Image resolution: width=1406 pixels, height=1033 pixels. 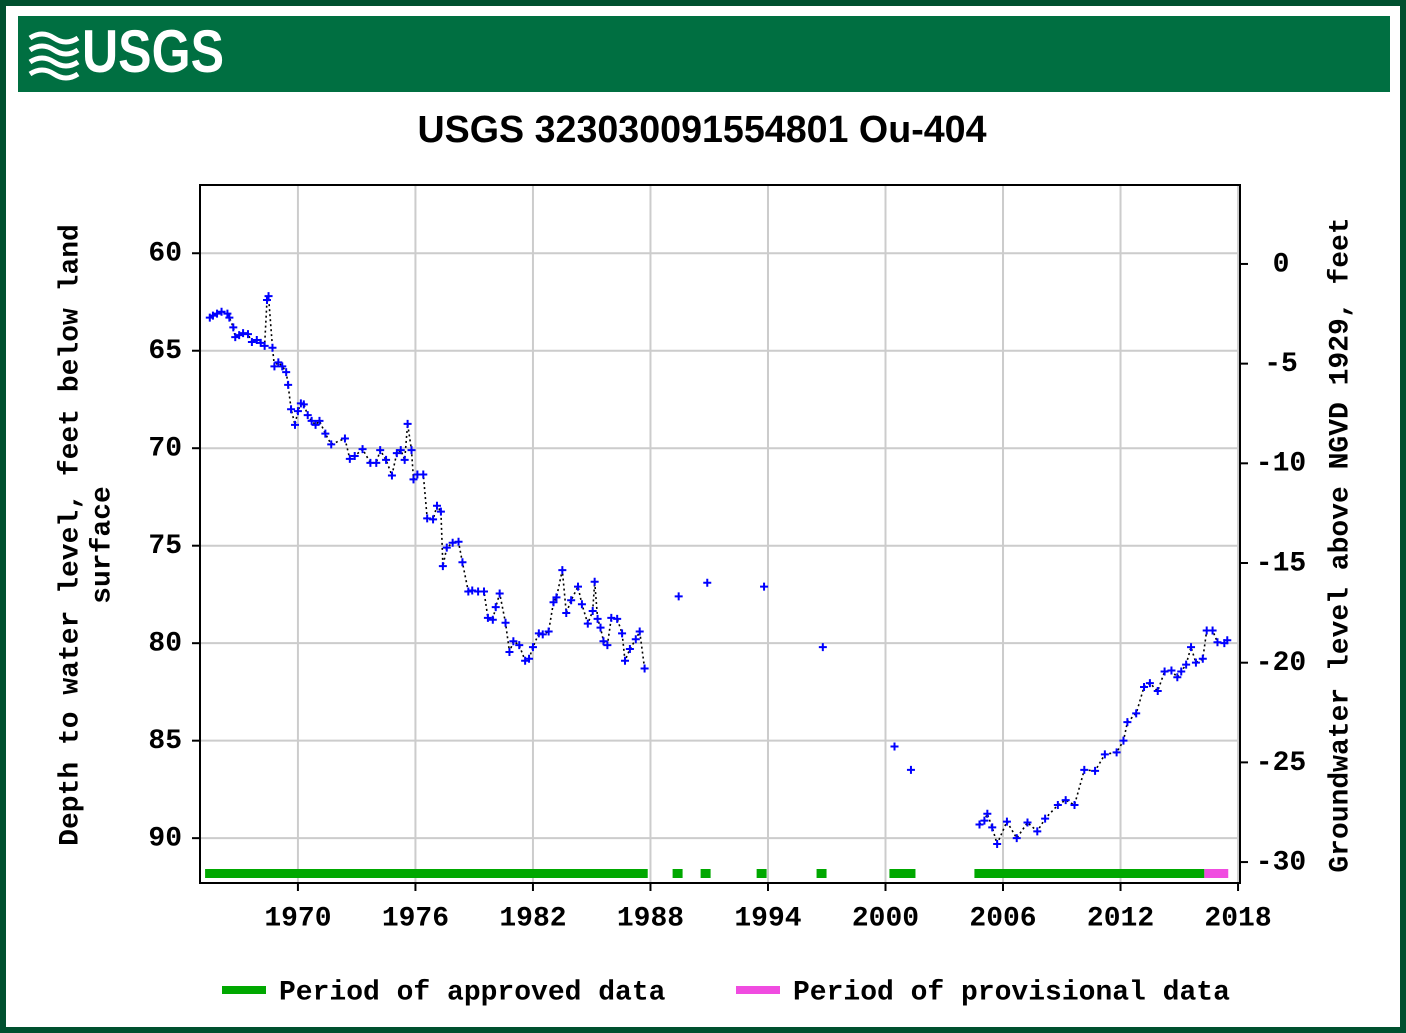 I want to click on x-tick-label: 2018, so click(x=1237, y=918).